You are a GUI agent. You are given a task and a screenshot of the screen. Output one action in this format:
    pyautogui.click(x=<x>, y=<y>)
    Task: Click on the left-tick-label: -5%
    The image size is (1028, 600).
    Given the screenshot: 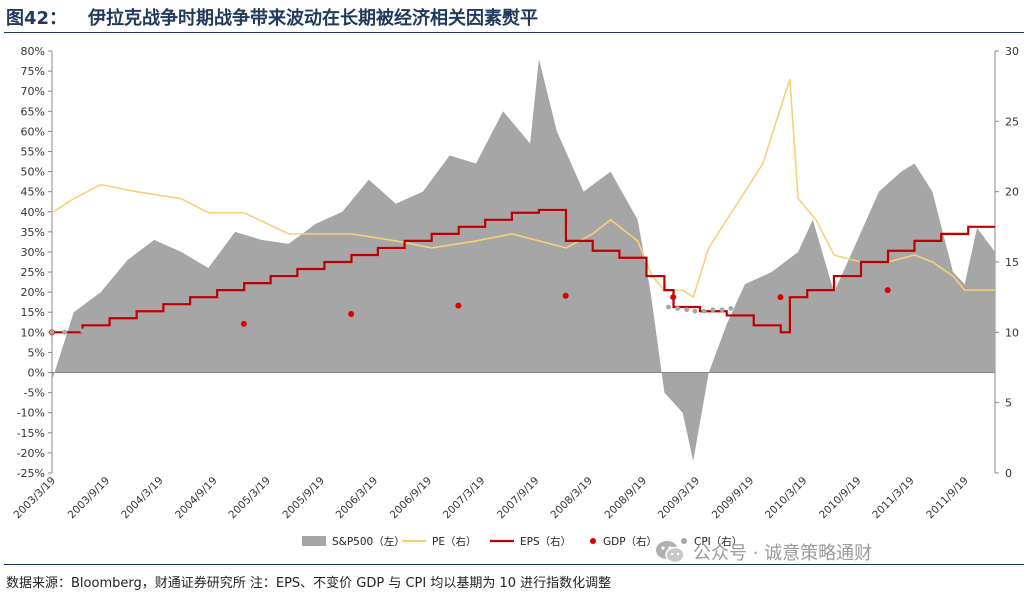 What is the action you would take?
    pyautogui.click(x=34, y=393)
    